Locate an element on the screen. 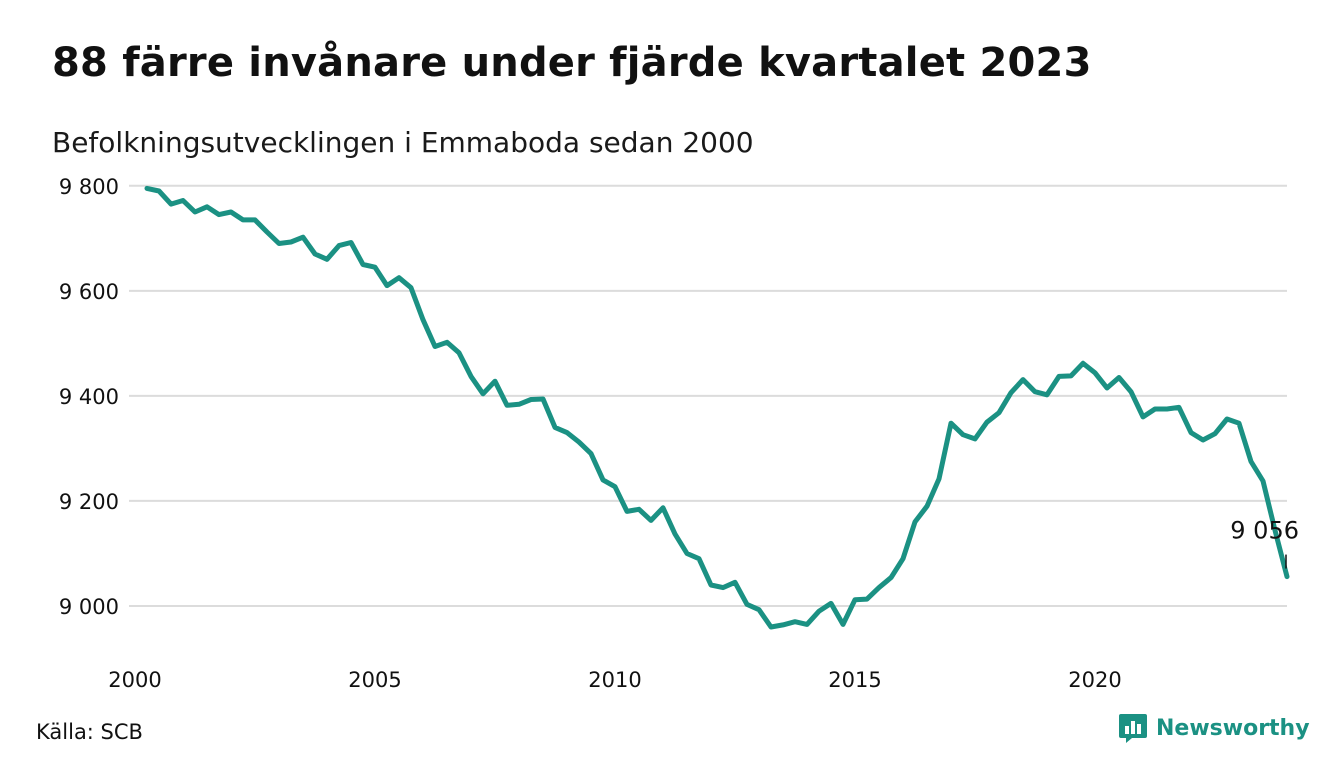  annotations: 9 056 is located at coordinates (1264, 543).